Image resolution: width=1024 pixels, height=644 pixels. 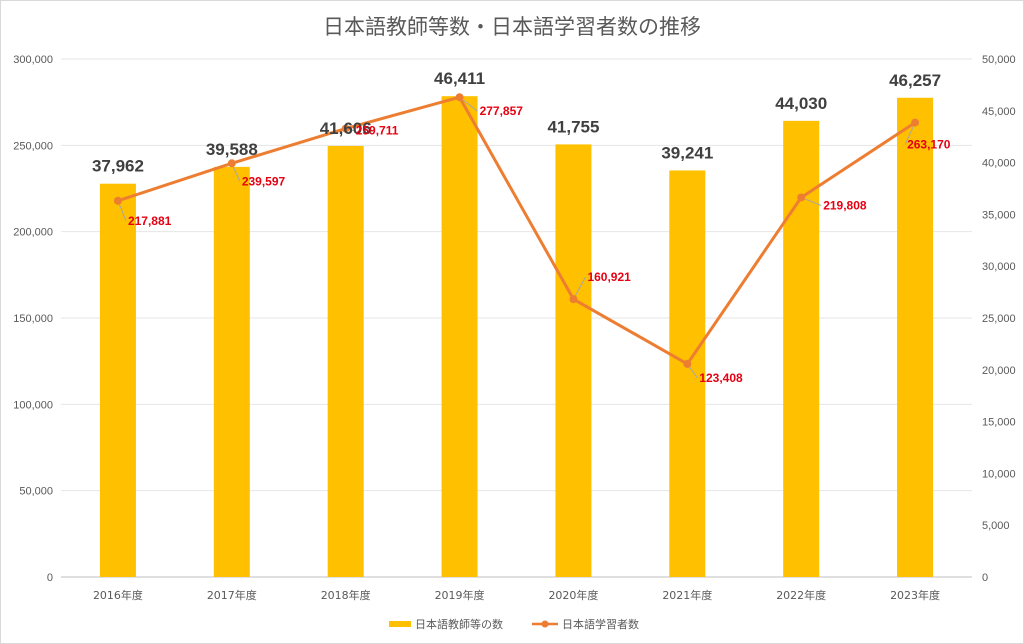 What do you see at coordinates (459, 336) in the screenshot?
I see `bar-2019年度` at bounding box center [459, 336].